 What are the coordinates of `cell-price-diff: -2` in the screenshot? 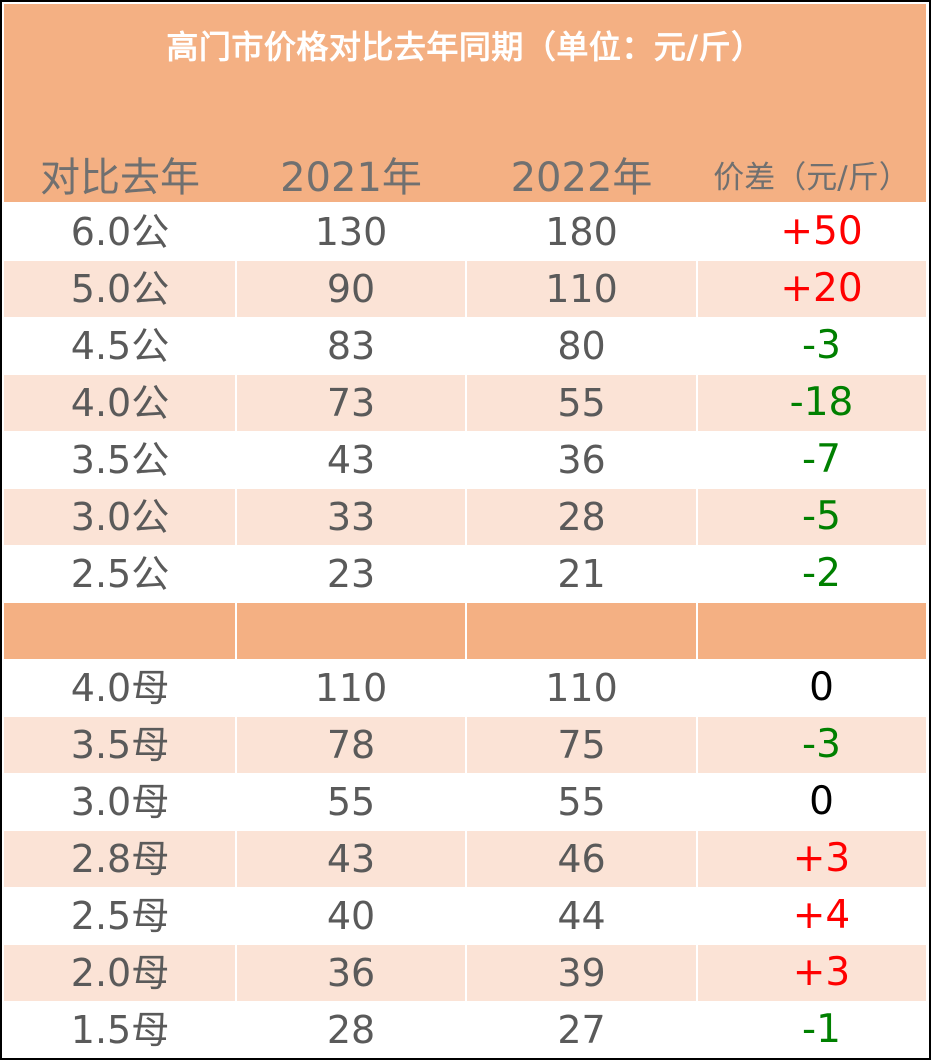 It's located at (821, 573).